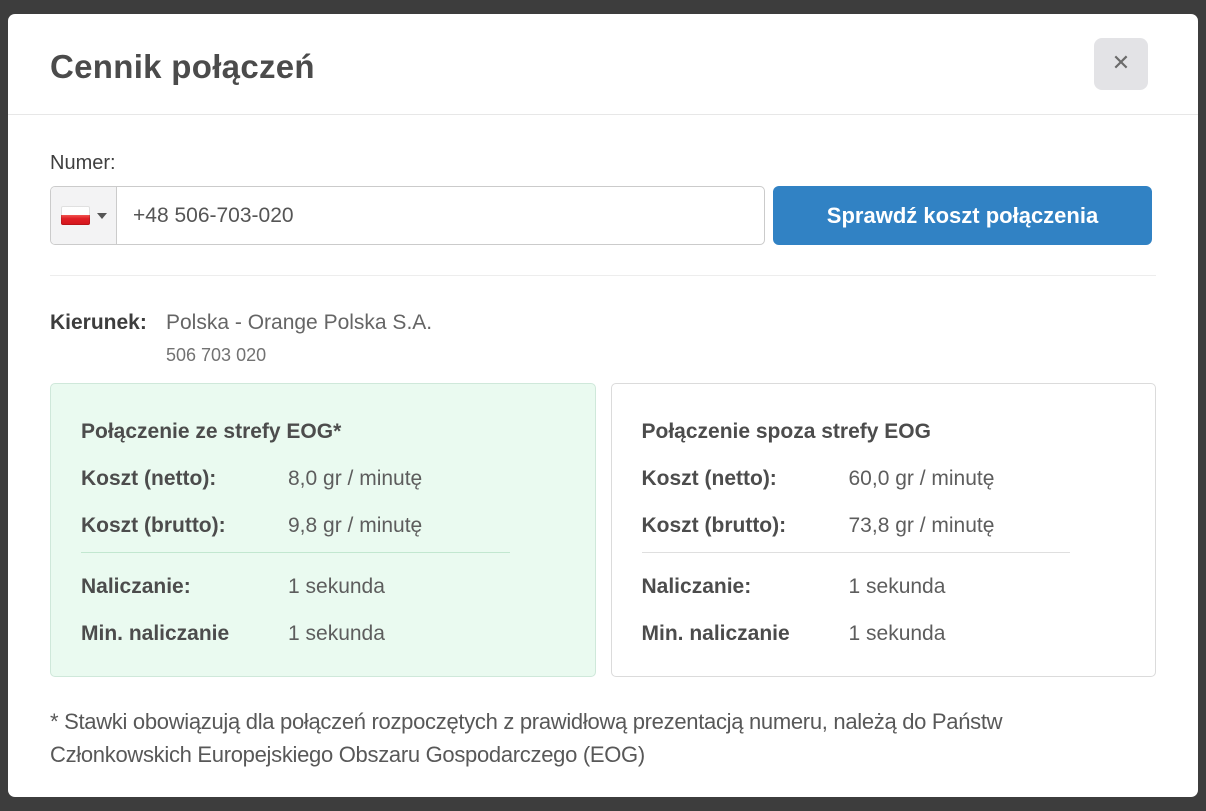 This screenshot has height=811, width=1206. I want to click on close-button: ✕, so click(1121, 64).